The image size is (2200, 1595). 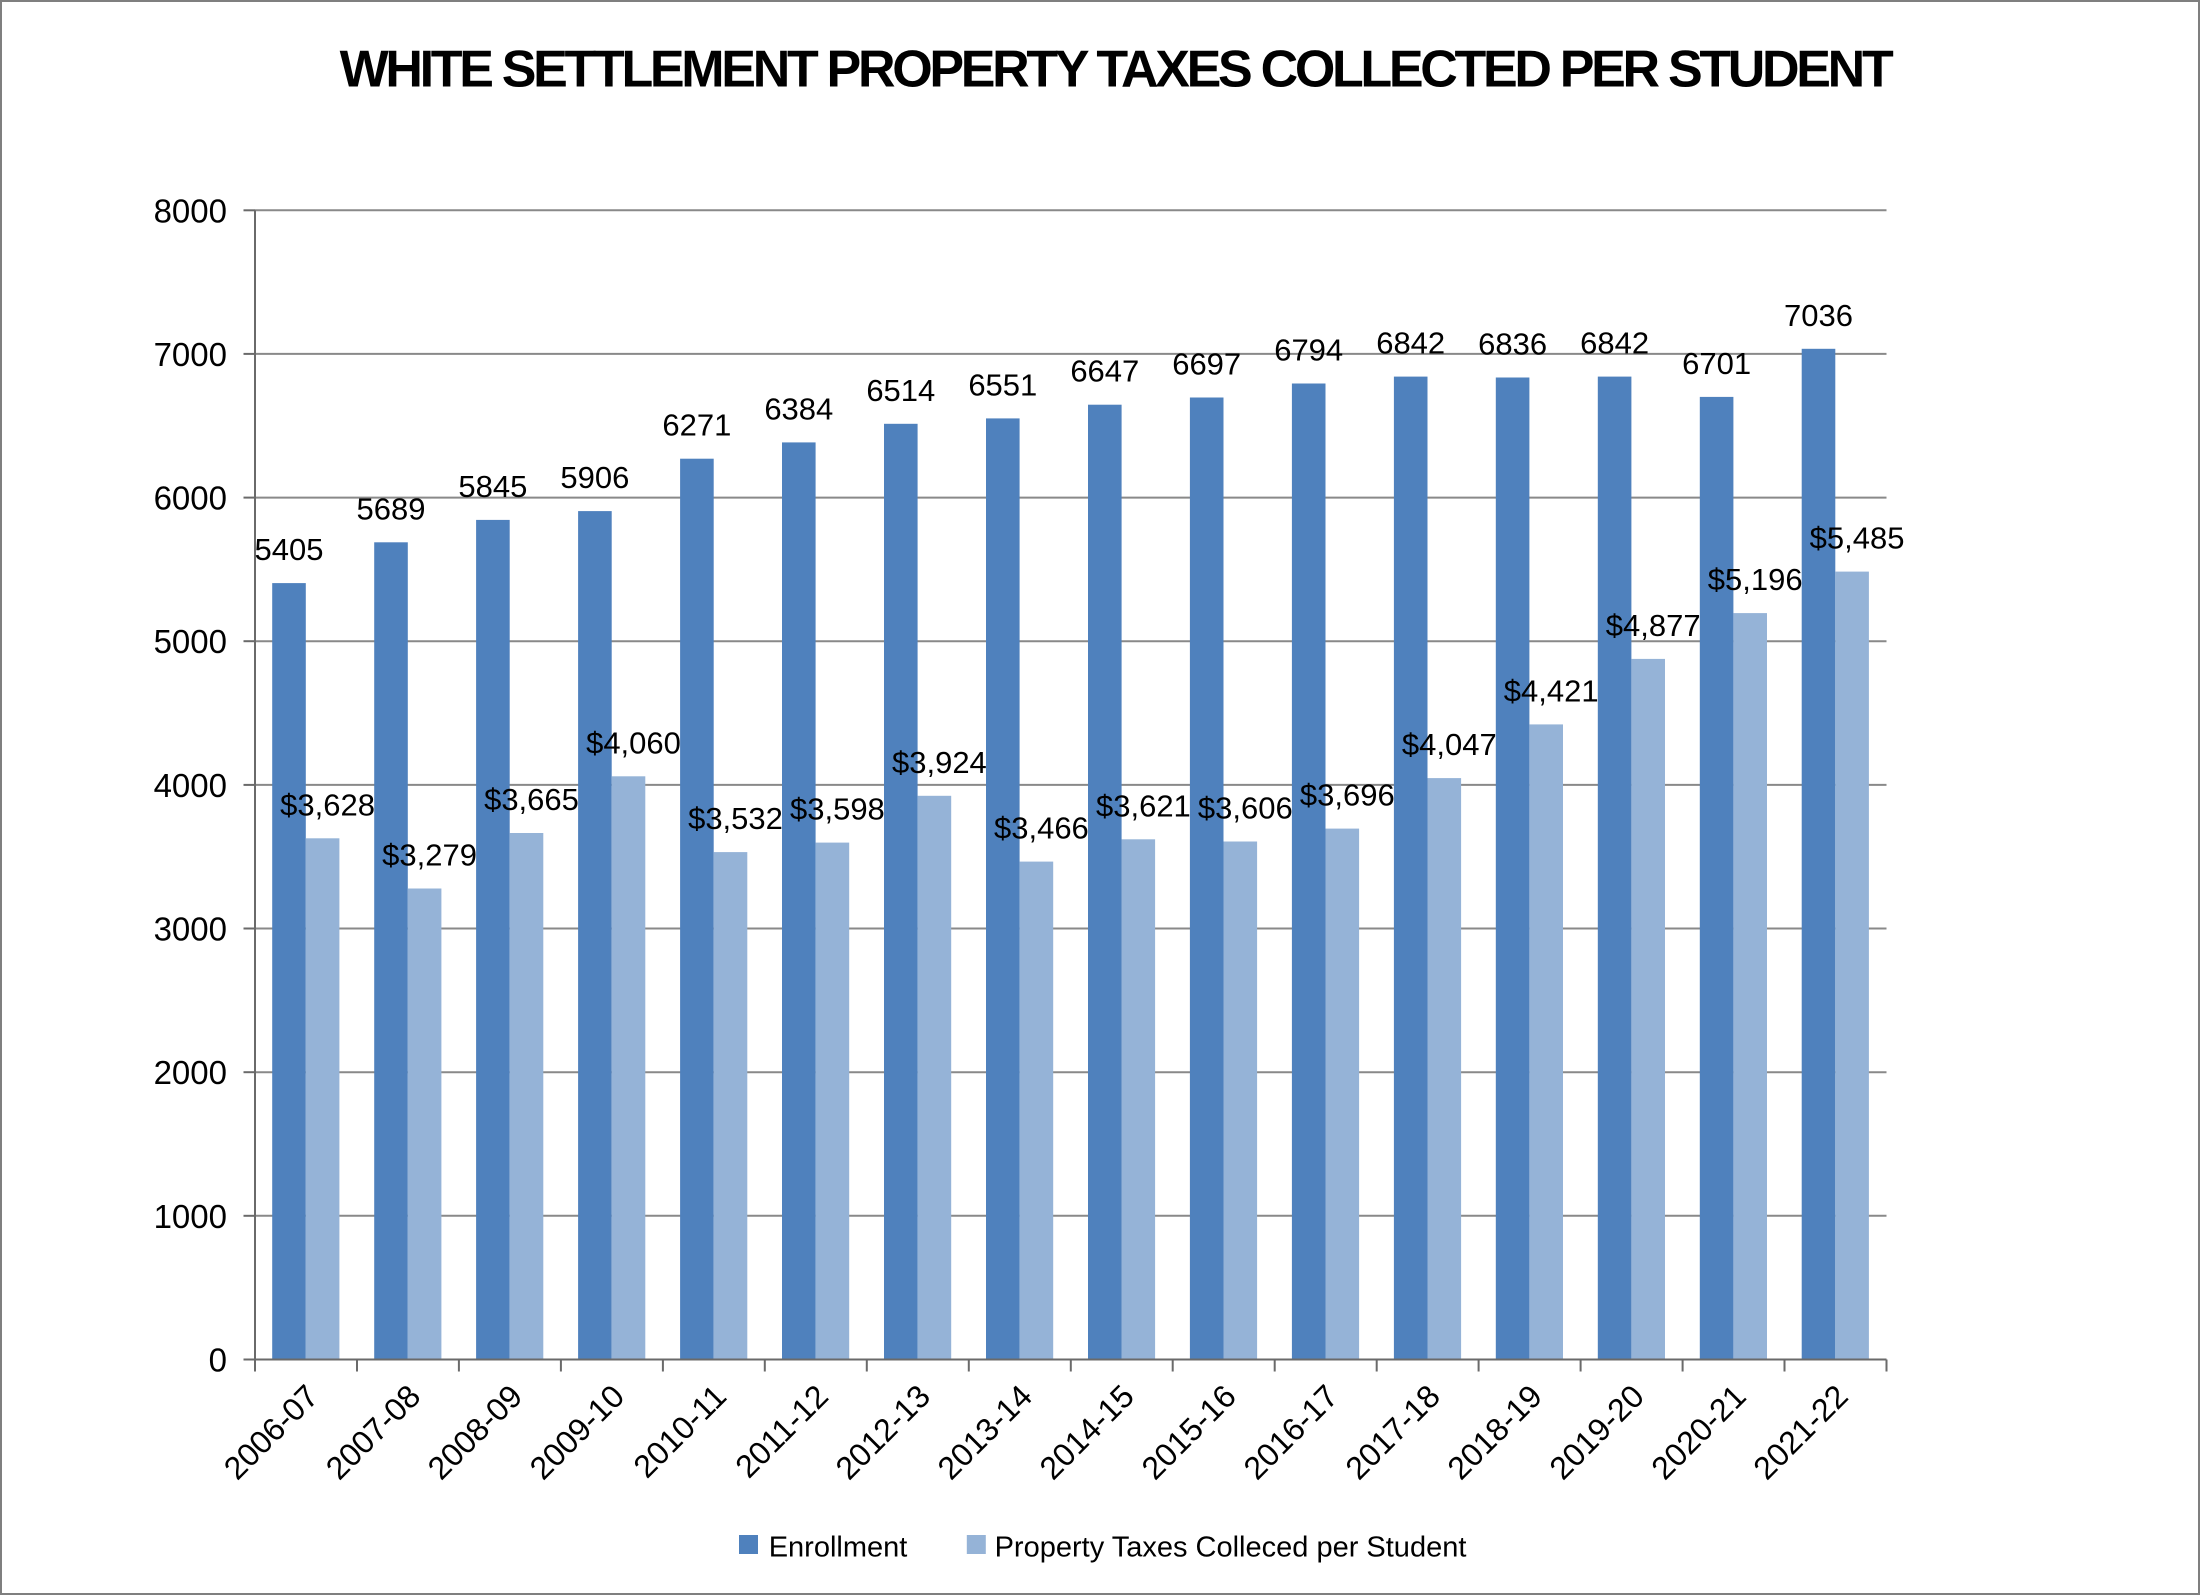 What do you see at coordinates (190, 929) in the screenshot?
I see `svg-text: 3000` at bounding box center [190, 929].